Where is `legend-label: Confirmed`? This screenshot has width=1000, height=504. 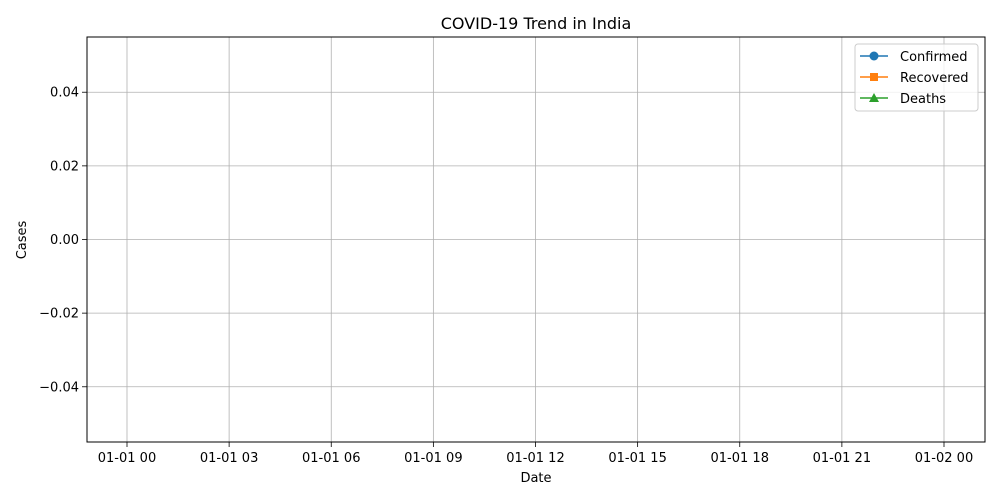
legend-label: Confirmed is located at coordinates (934, 57).